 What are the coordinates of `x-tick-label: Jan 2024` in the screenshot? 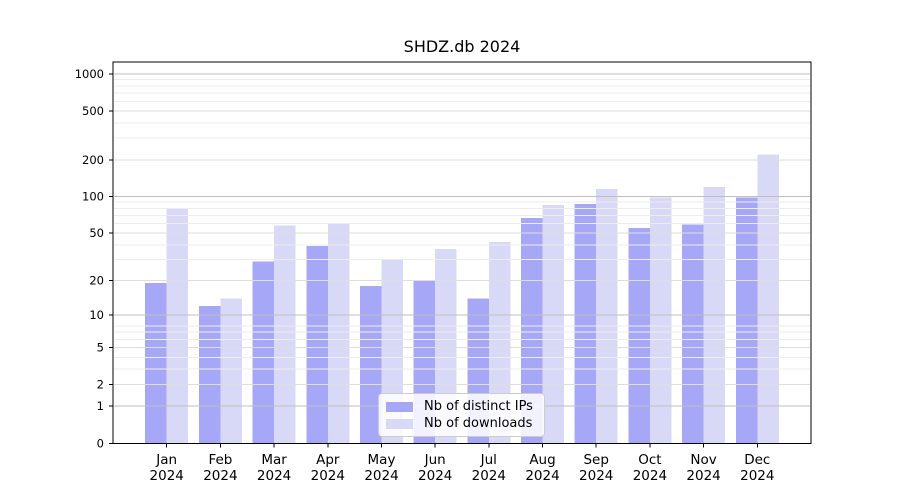 It's located at (167, 468).